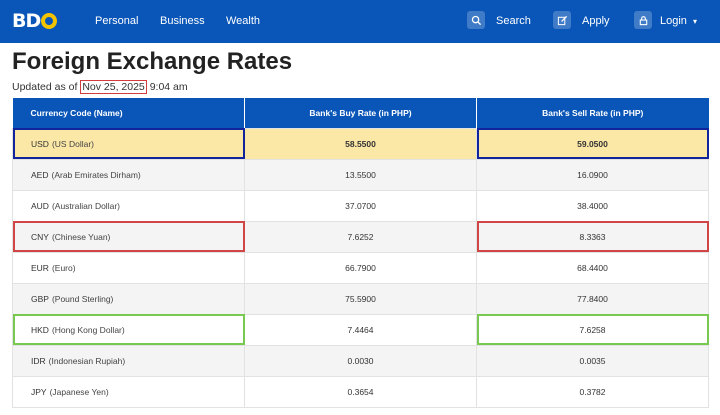  I want to click on buy-rate-cell: 7.4464, so click(360, 329).